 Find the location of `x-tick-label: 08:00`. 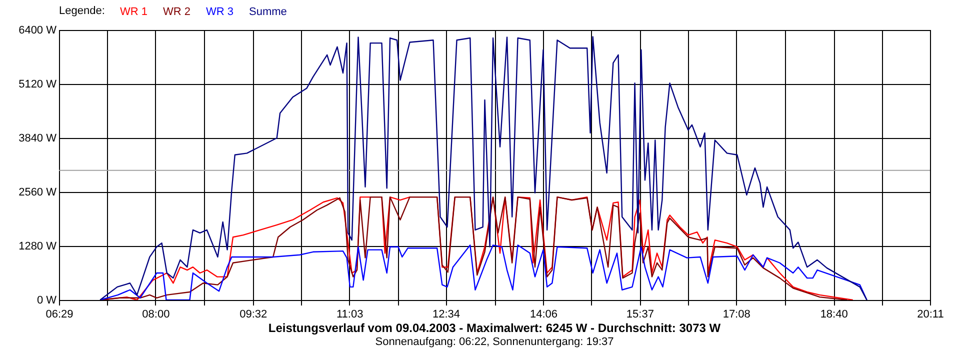

x-tick-label: 08:00 is located at coordinates (156, 314).